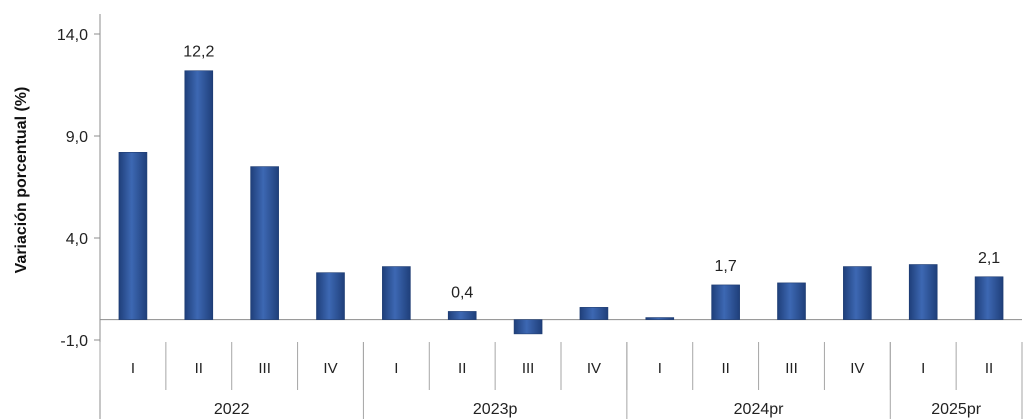 Image resolution: width=1028 pixels, height=419 pixels. I want to click on y-tick-label: 4,0, so click(77, 239).